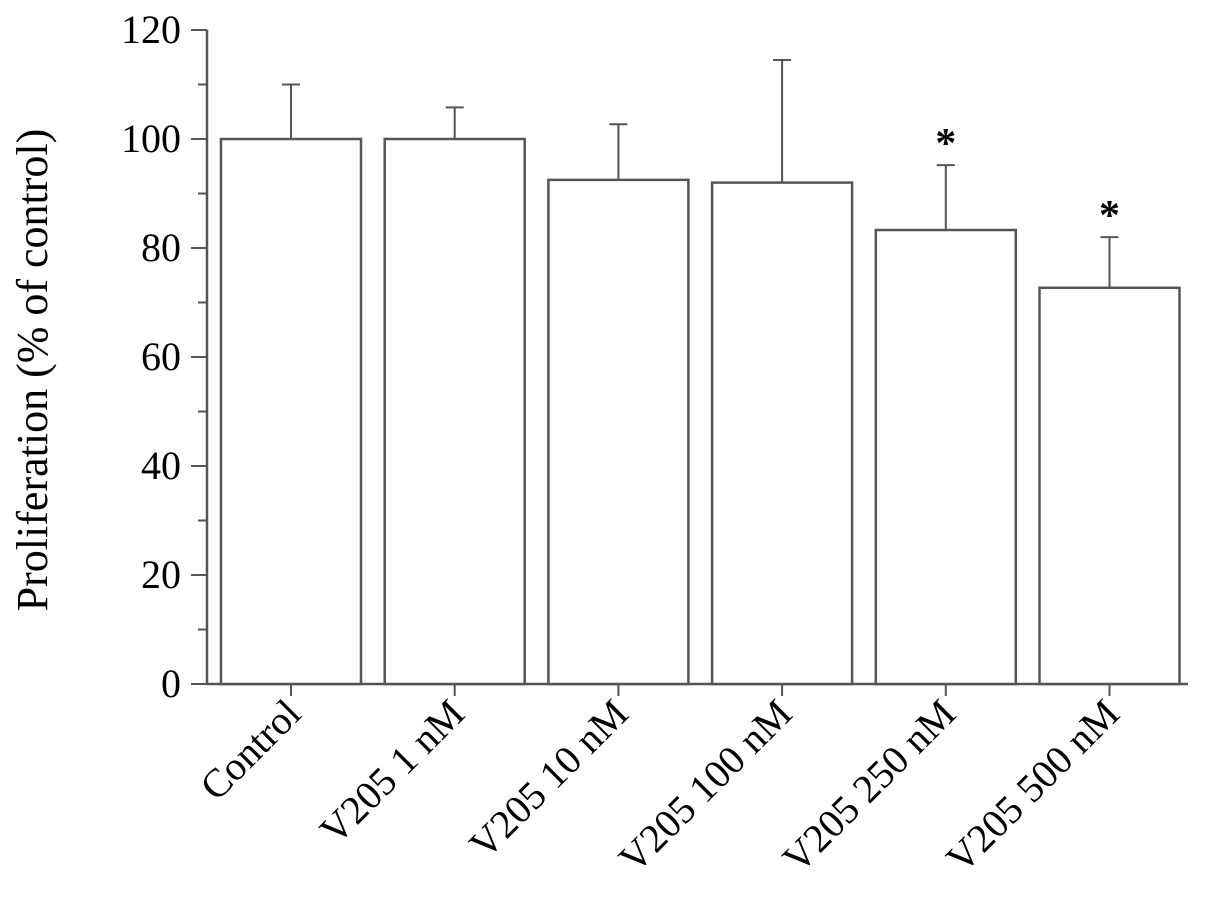 Image resolution: width=1205 pixels, height=913 pixels. What do you see at coordinates (1027, 180) in the screenshot?
I see `significance-markers: **` at bounding box center [1027, 180].